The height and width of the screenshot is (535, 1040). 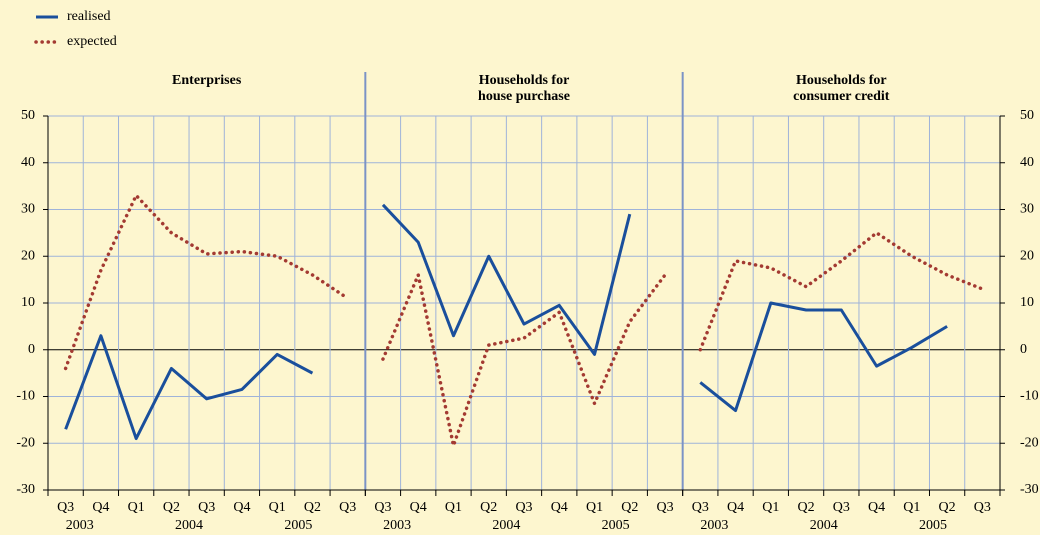 What do you see at coordinates (841, 96) in the screenshot?
I see `panel-title: consumer credit` at bounding box center [841, 96].